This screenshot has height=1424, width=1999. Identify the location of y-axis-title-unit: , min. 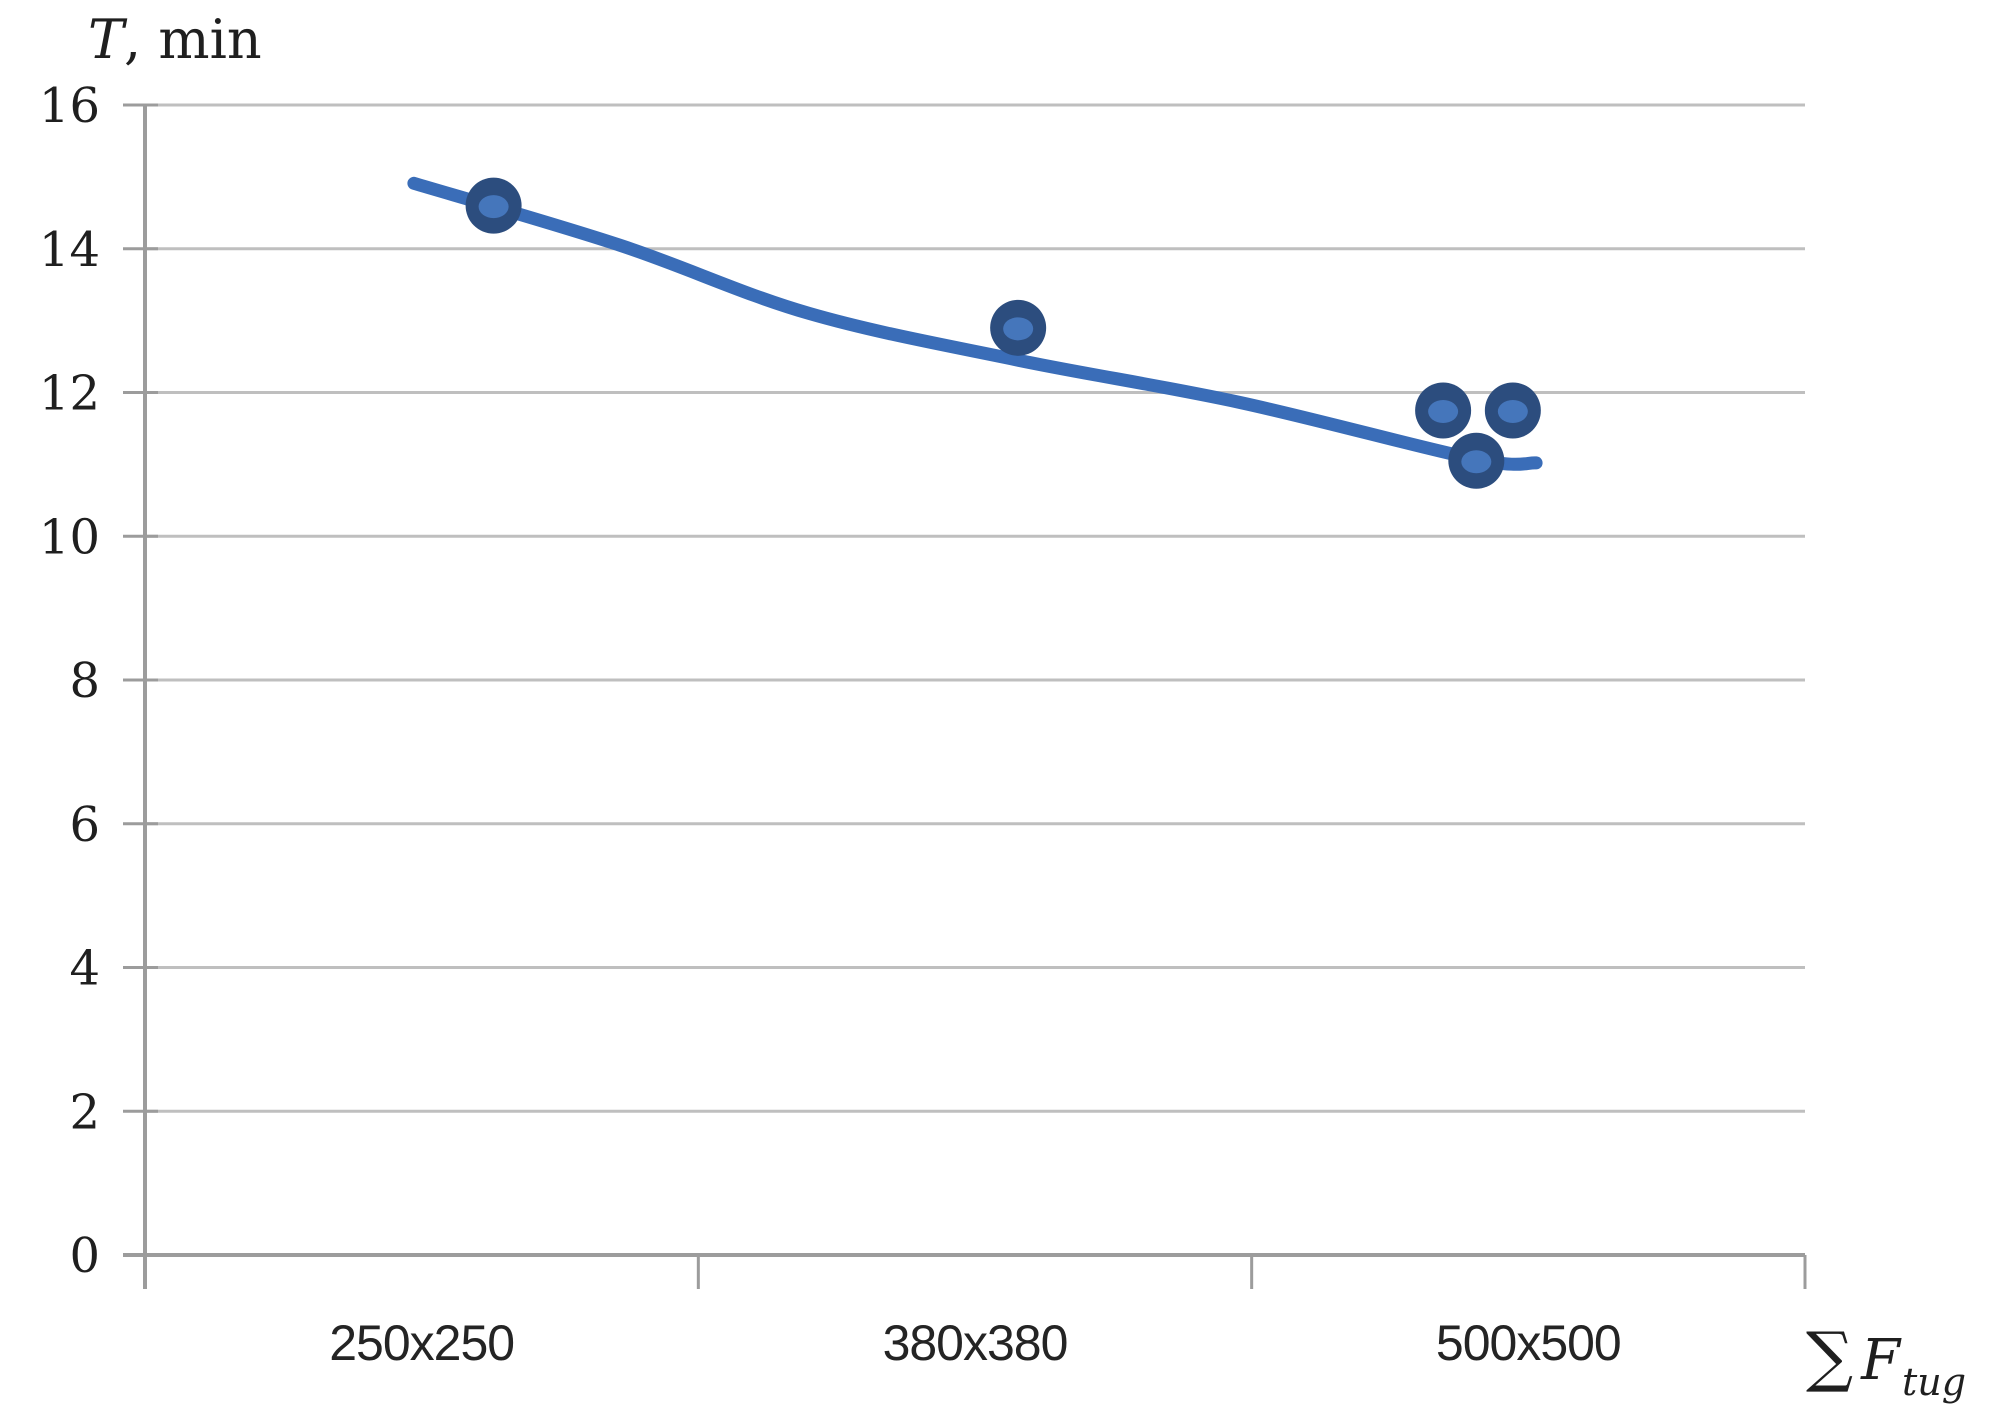
(193, 39).